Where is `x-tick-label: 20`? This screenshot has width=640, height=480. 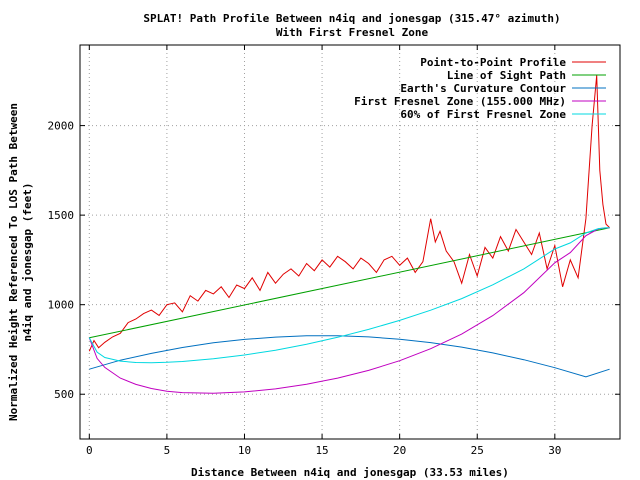
x-tick-label: 20 is located at coordinates (399, 450).